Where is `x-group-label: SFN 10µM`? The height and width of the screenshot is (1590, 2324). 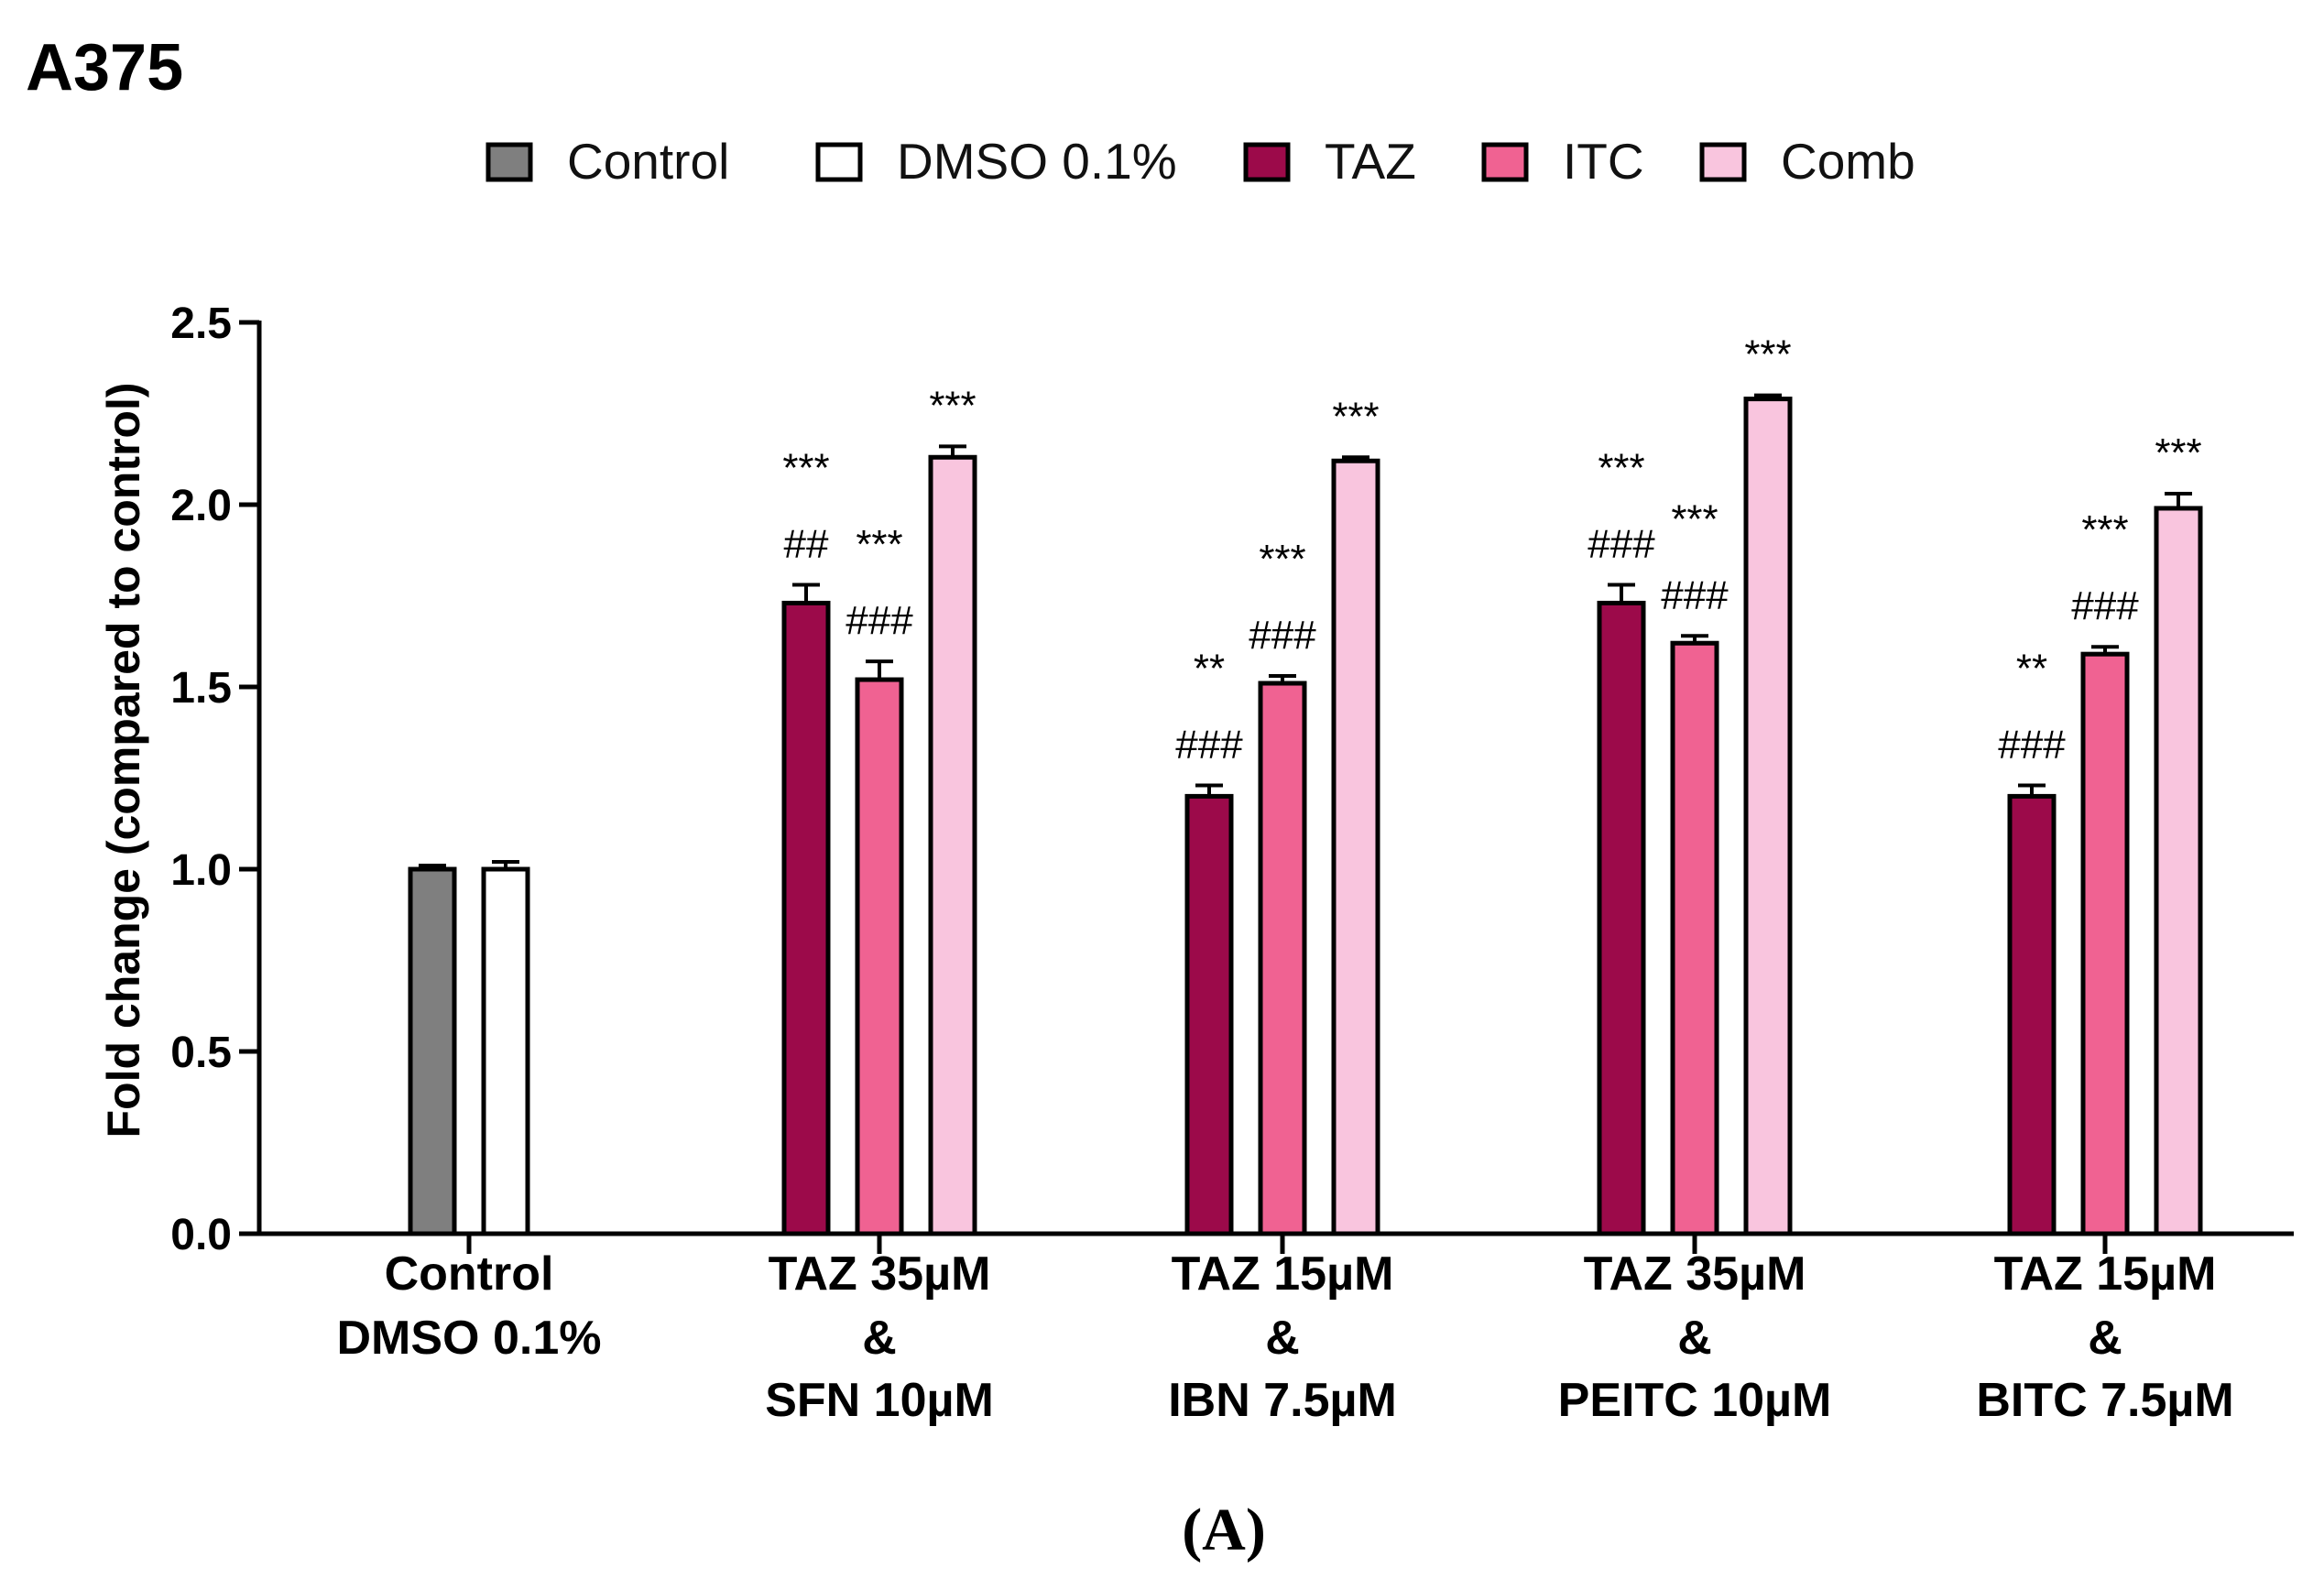
x-group-label: SFN 10µM is located at coordinates (879, 1400).